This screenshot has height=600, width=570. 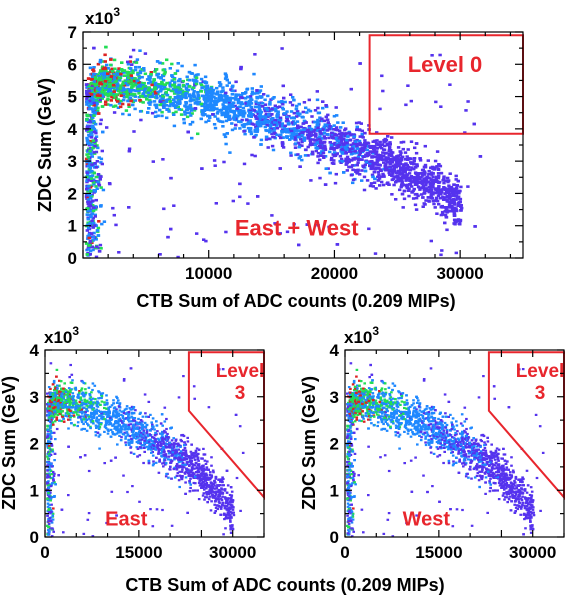 I want to click on y-tick-label: 5, so click(x=72, y=97).